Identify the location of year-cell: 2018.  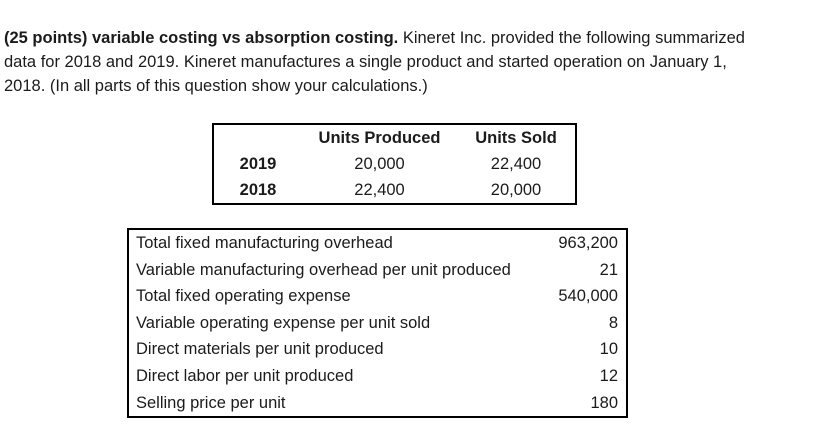
(258, 190).